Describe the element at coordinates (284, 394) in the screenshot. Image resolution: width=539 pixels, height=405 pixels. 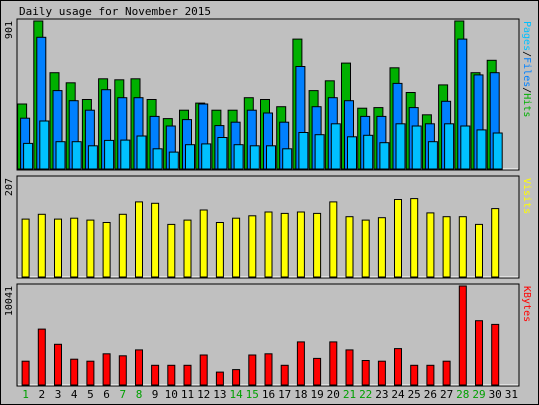
I see `x-tick-label: 17` at that location.